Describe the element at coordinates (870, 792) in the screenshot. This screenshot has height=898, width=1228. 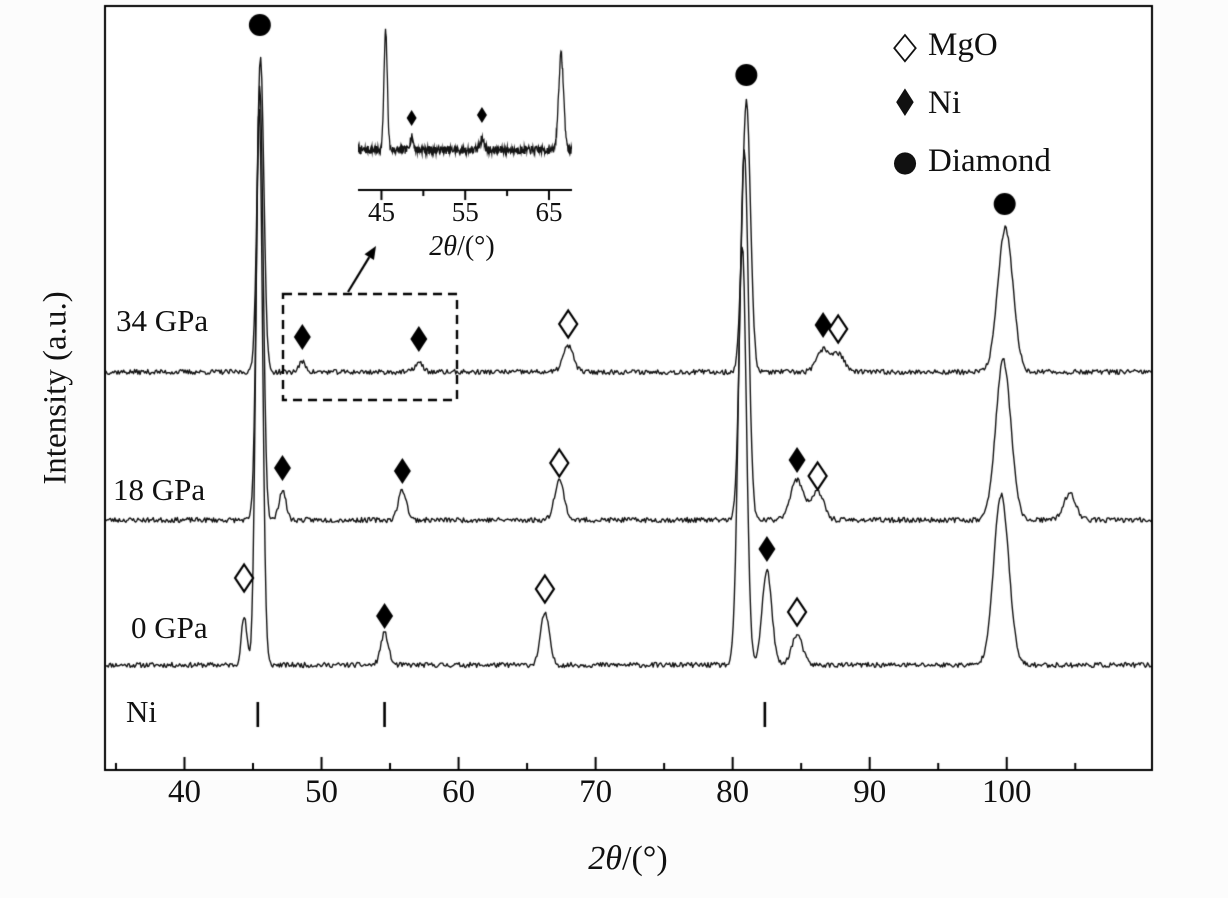
I see `x-tick-label: 90` at that location.